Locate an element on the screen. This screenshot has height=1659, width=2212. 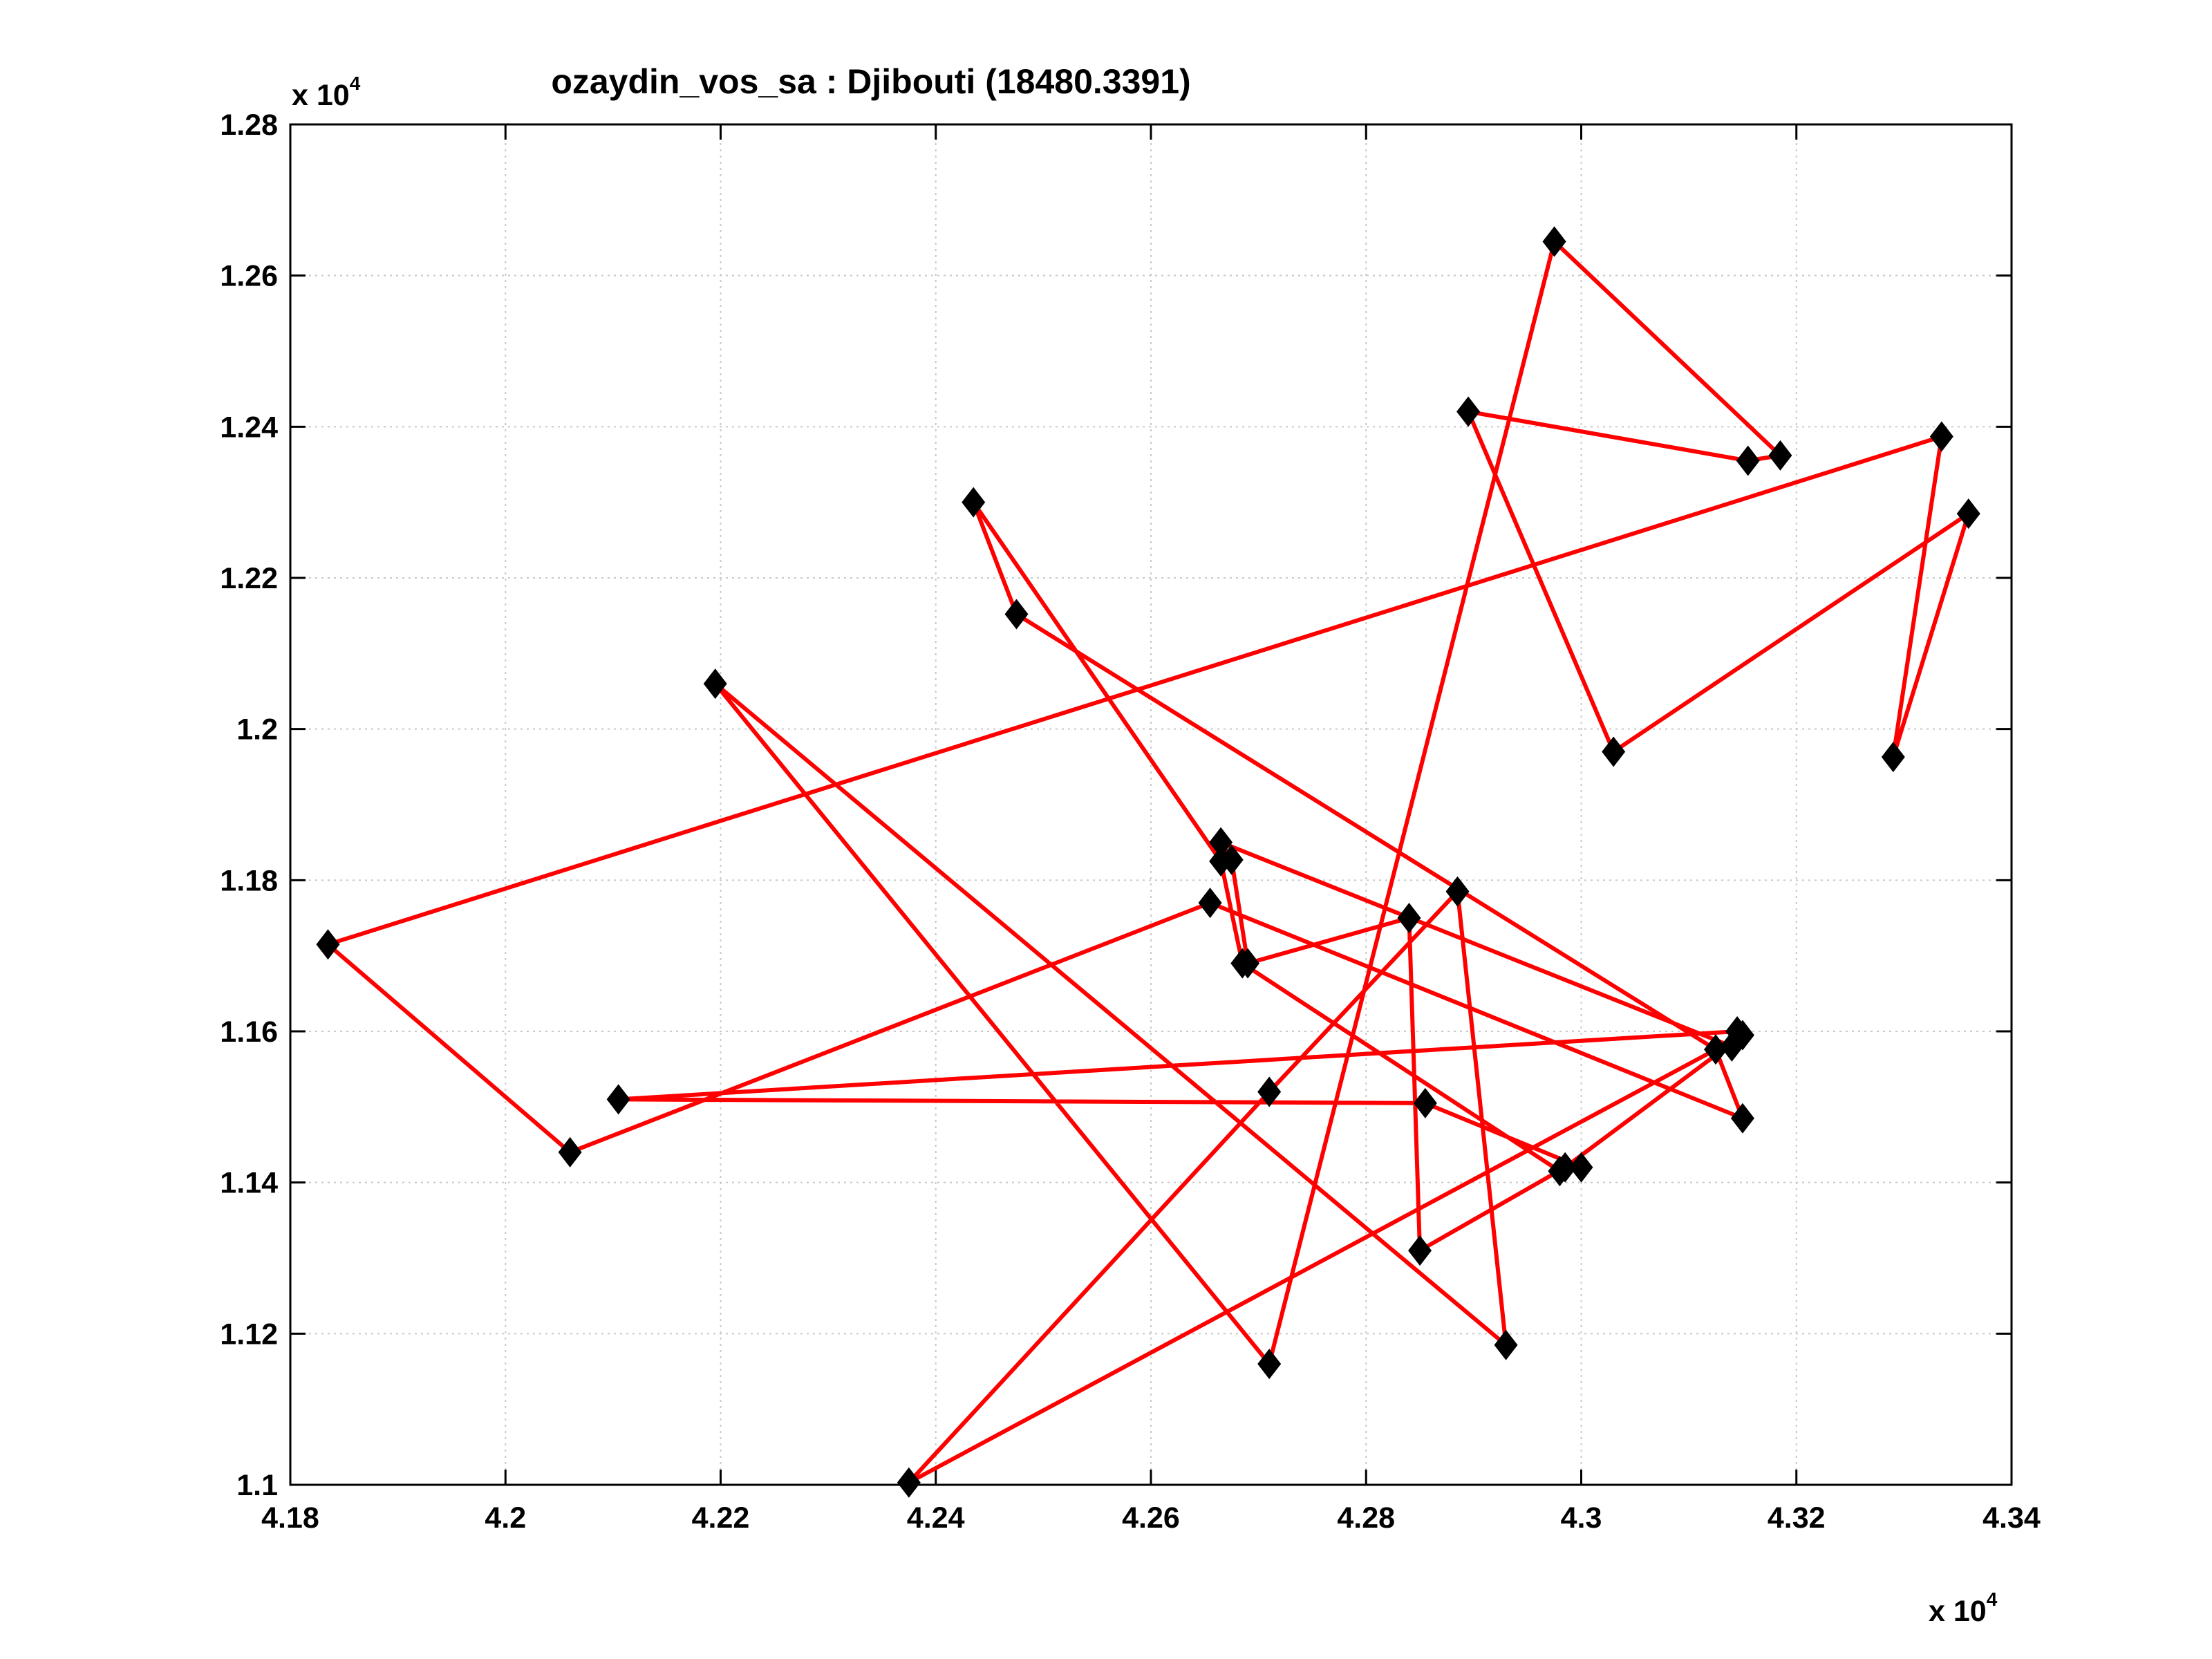
x-multiplier: x 104 is located at coordinates (1963, 1608).